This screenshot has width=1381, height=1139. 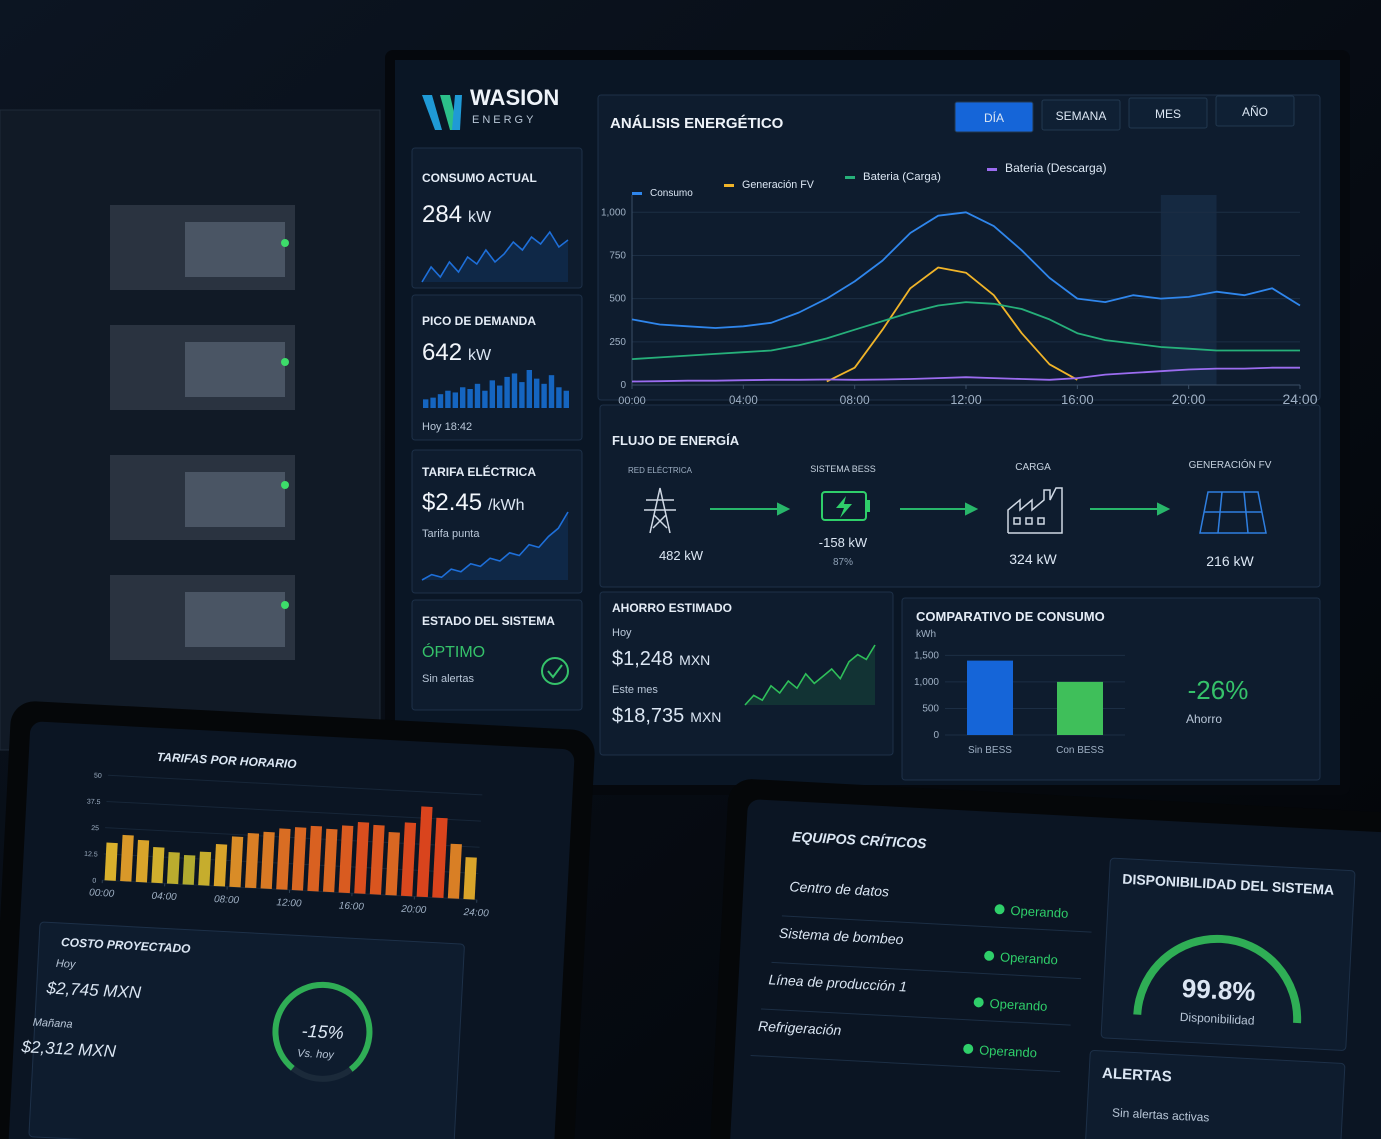 I want to click on availability-gauge, so click(x=1217, y=979).